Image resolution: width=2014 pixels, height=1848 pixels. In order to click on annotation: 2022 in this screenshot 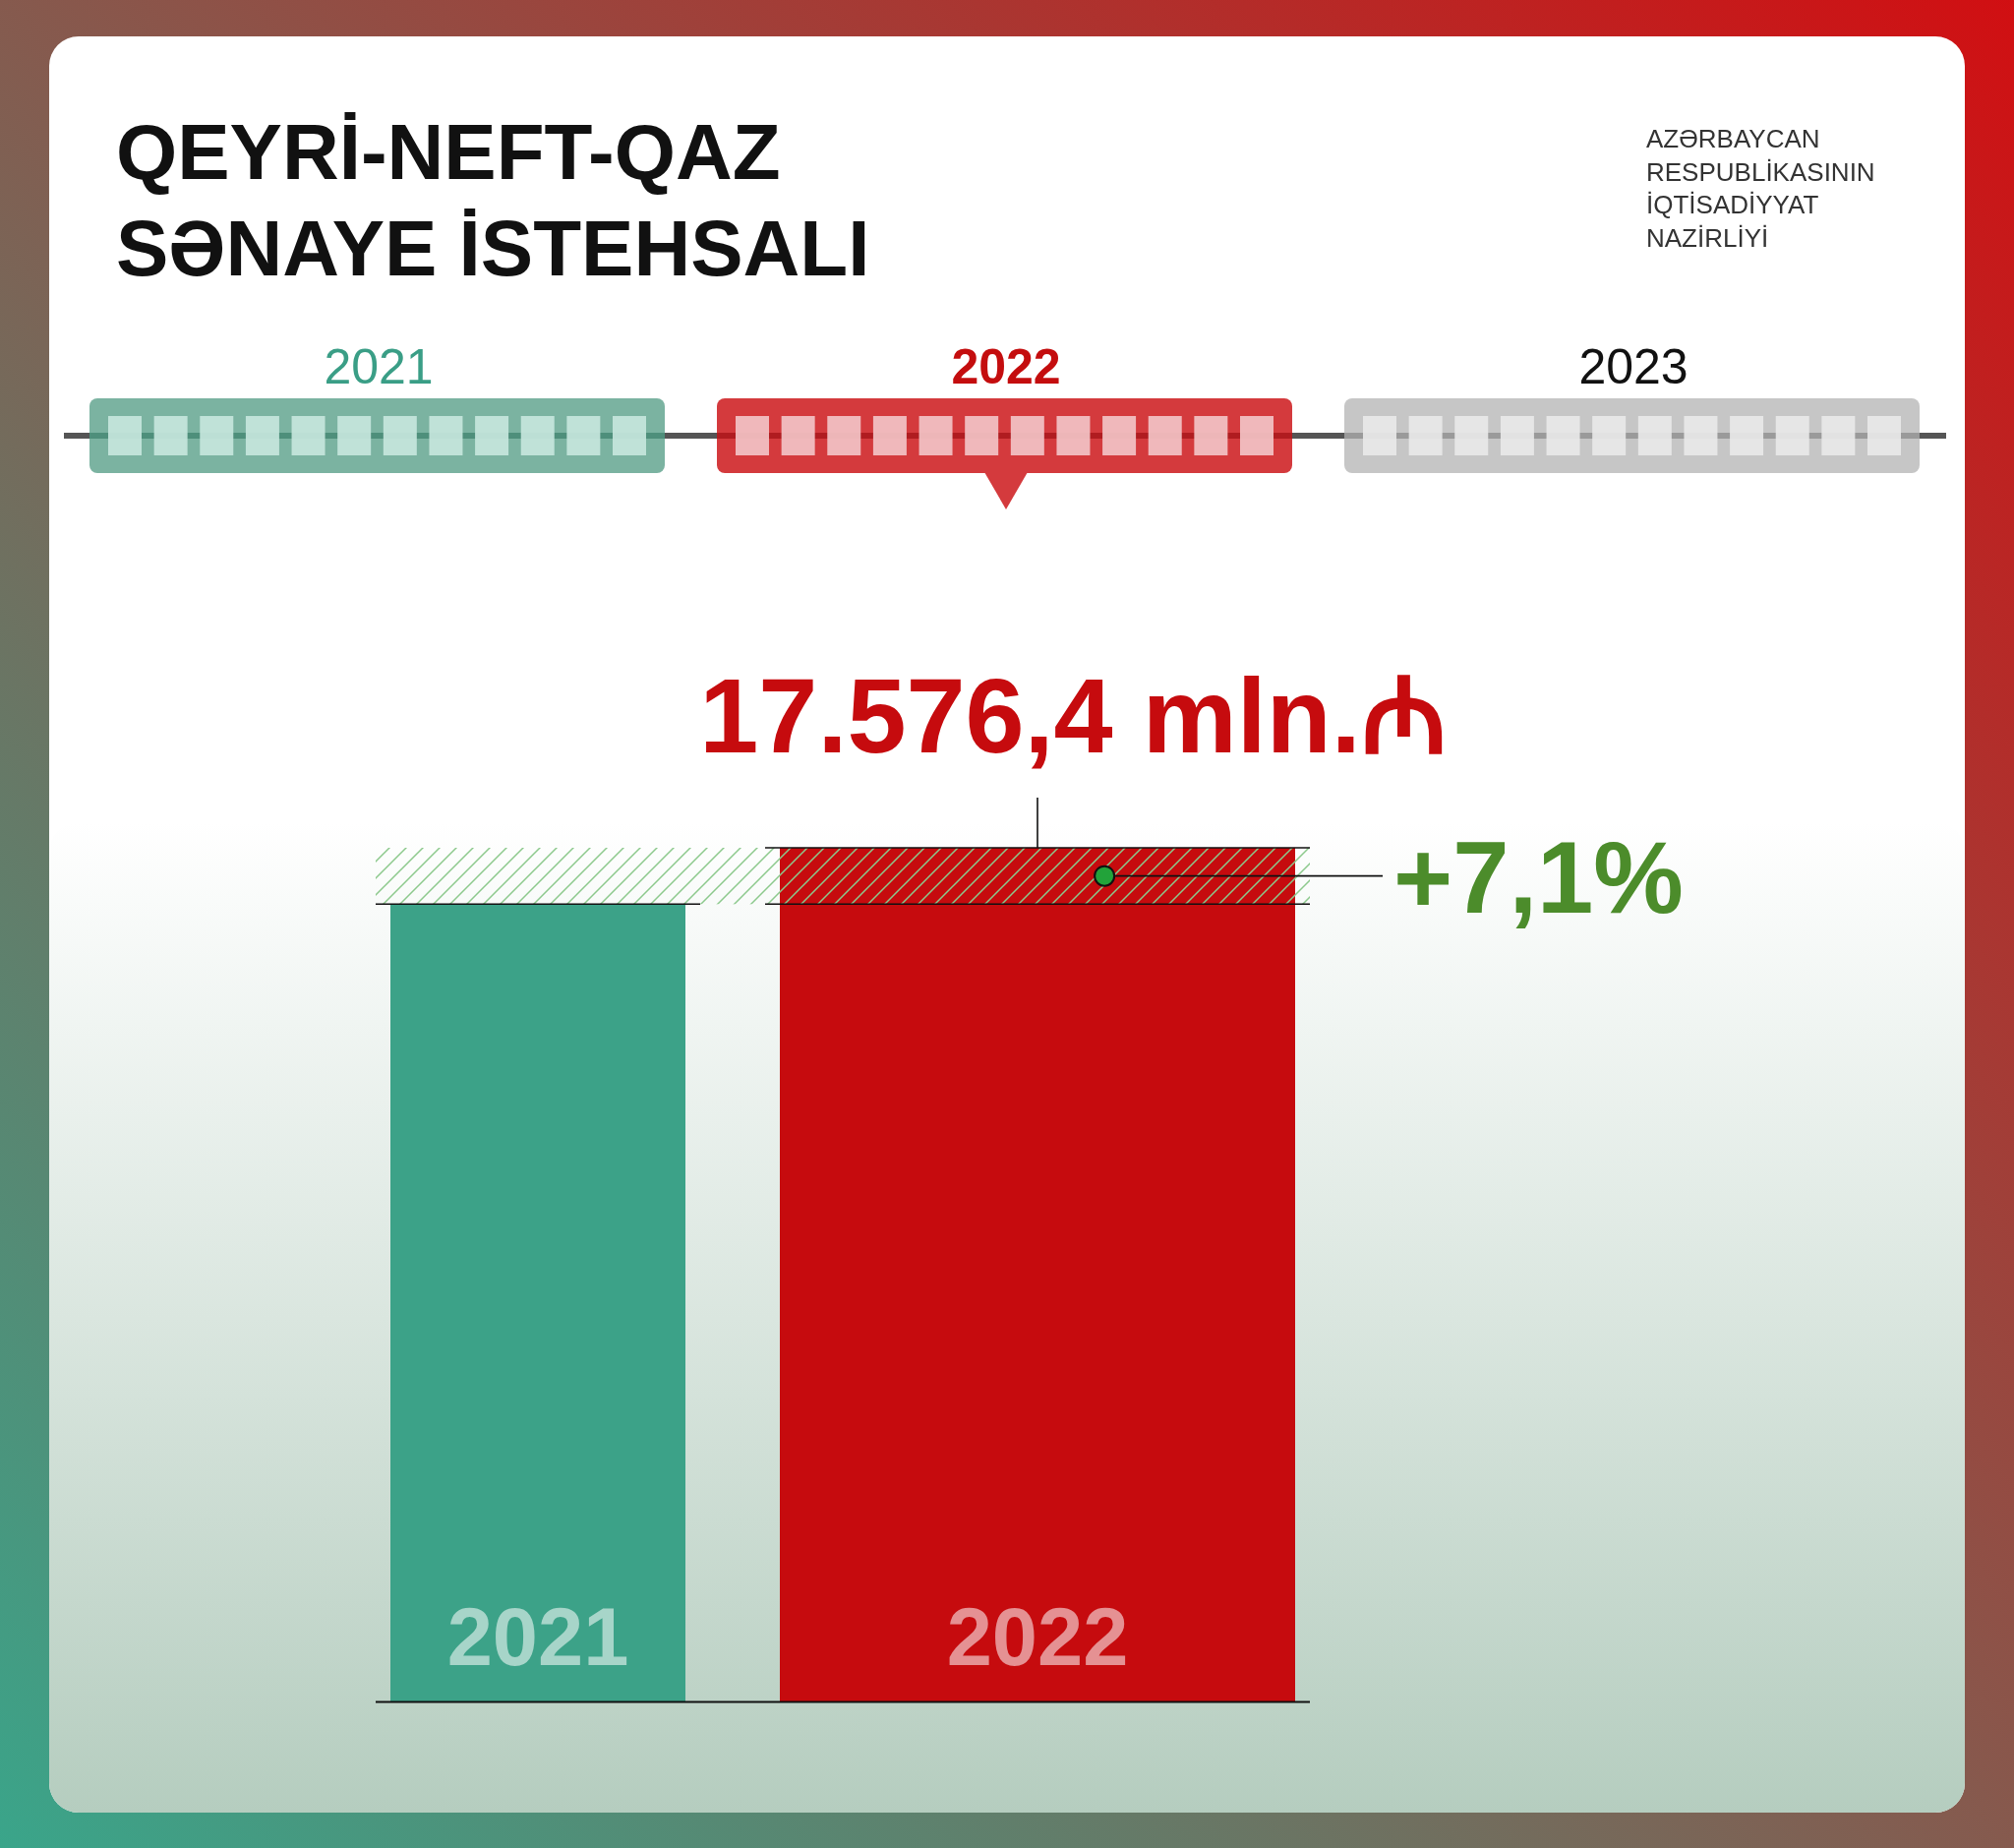, I will do `click(1006, 366)`.